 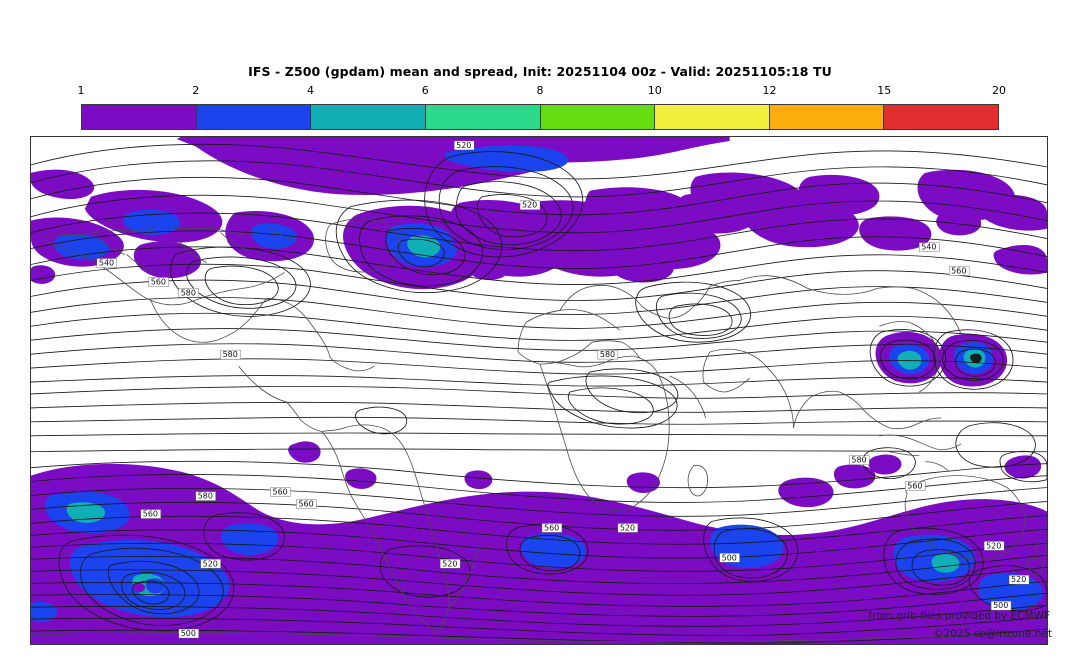 I want to click on colorbar-tick-12: 12, so click(x=769, y=90).